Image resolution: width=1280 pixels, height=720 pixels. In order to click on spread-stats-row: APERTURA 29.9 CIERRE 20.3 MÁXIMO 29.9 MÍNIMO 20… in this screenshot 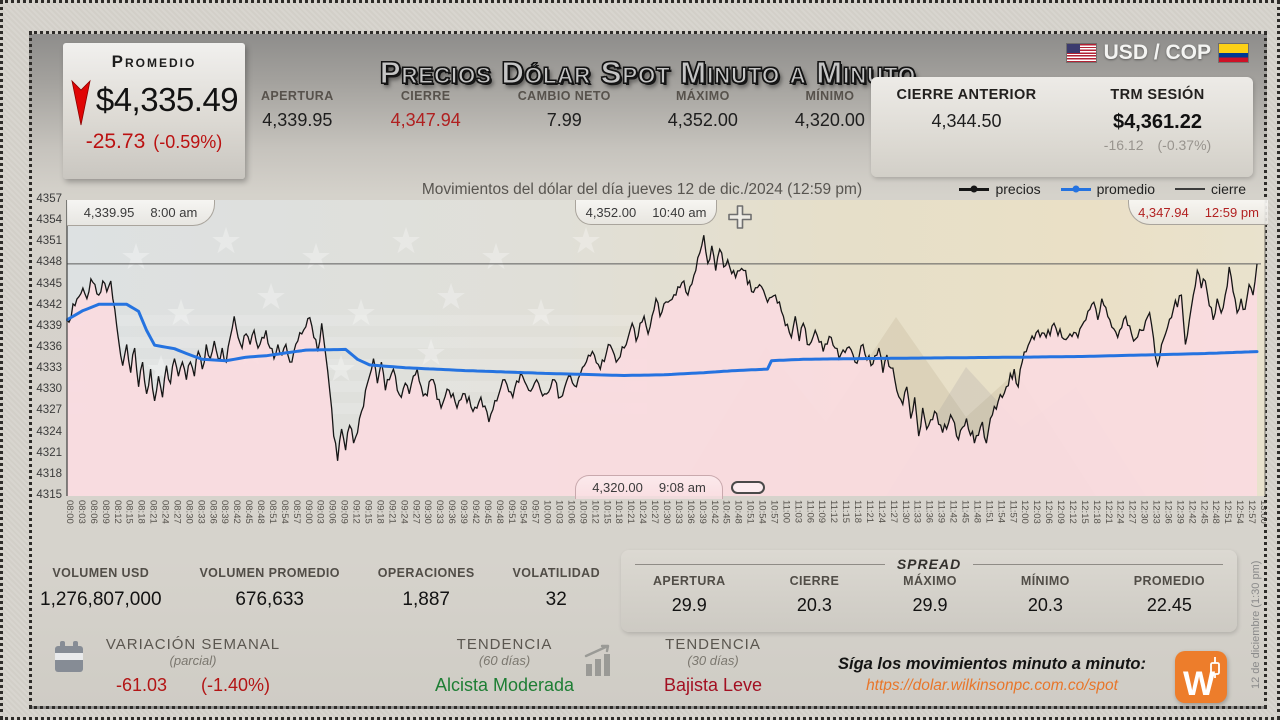, I will do `click(929, 595)`.